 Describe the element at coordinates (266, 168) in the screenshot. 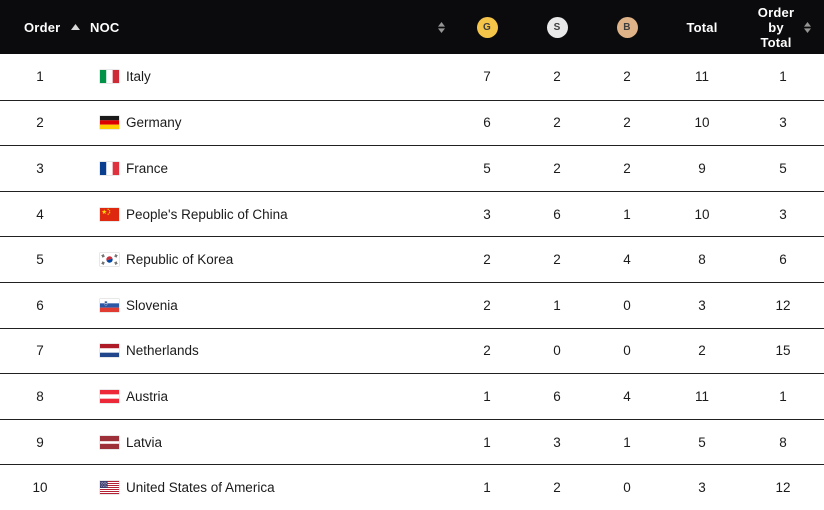

I see `noc-cell: France` at that location.